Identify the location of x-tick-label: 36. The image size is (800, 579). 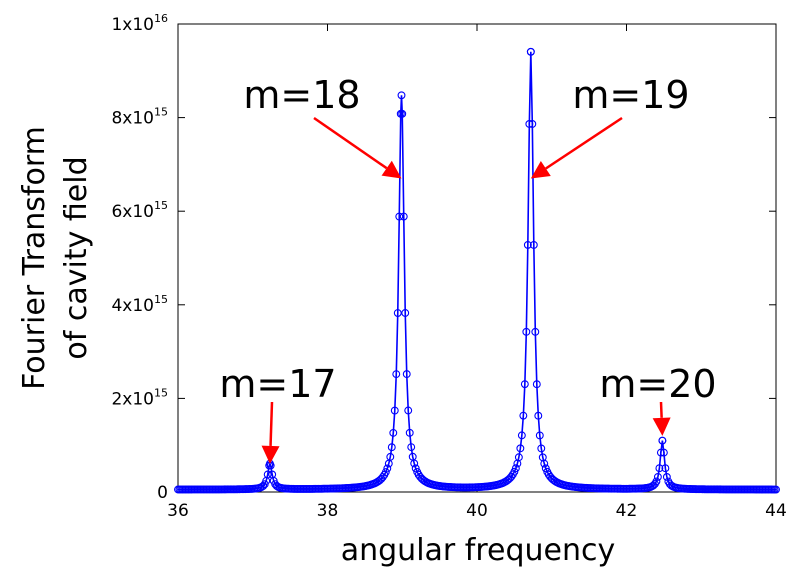
(178, 511).